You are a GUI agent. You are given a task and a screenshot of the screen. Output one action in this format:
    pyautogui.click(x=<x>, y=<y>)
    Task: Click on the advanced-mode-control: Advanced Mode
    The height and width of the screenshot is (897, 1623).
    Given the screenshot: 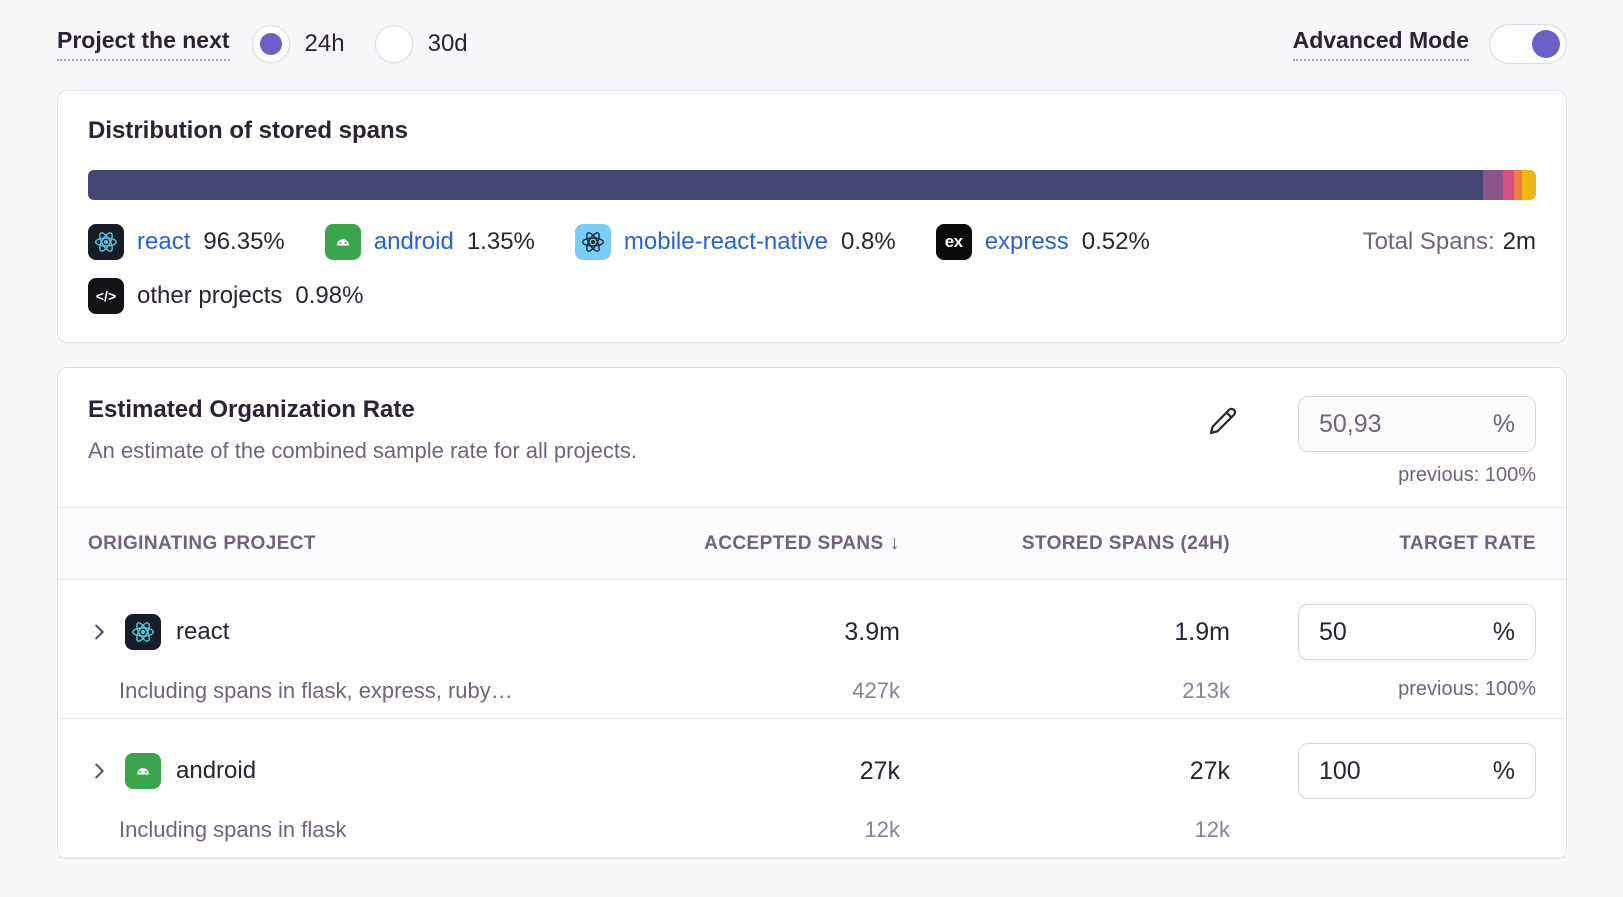 What is the action you would take?
    pyautogui.click(x=1429, y=44)
    